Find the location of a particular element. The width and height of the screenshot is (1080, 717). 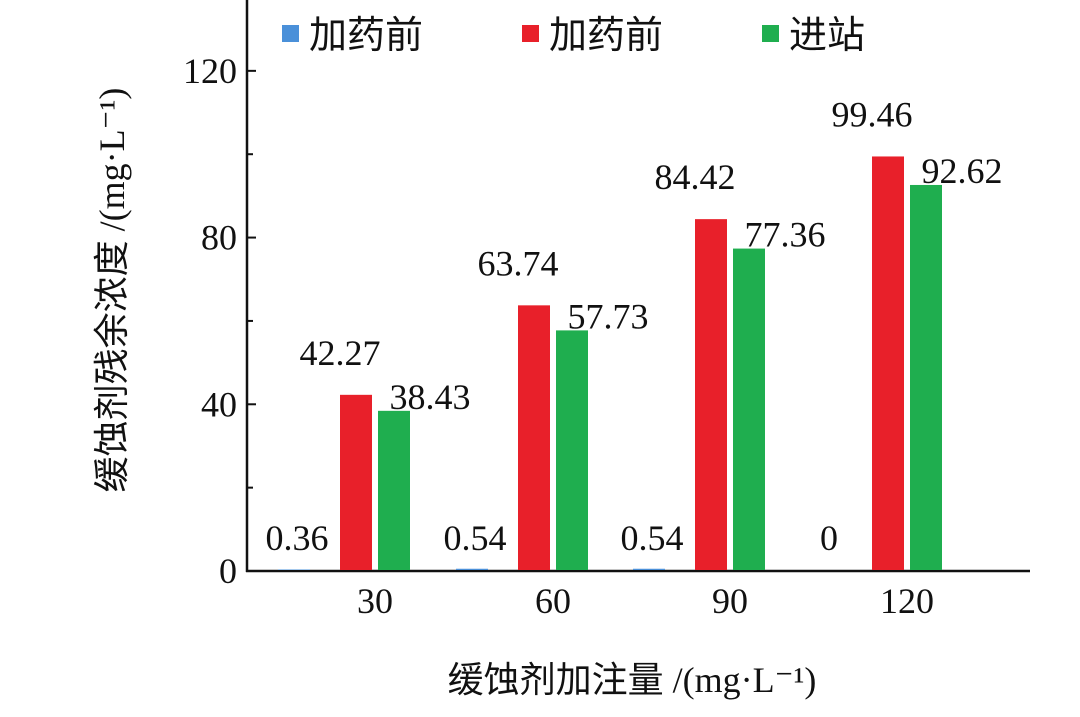

x-tick-label: 60 is located at coordinates (553, 601).